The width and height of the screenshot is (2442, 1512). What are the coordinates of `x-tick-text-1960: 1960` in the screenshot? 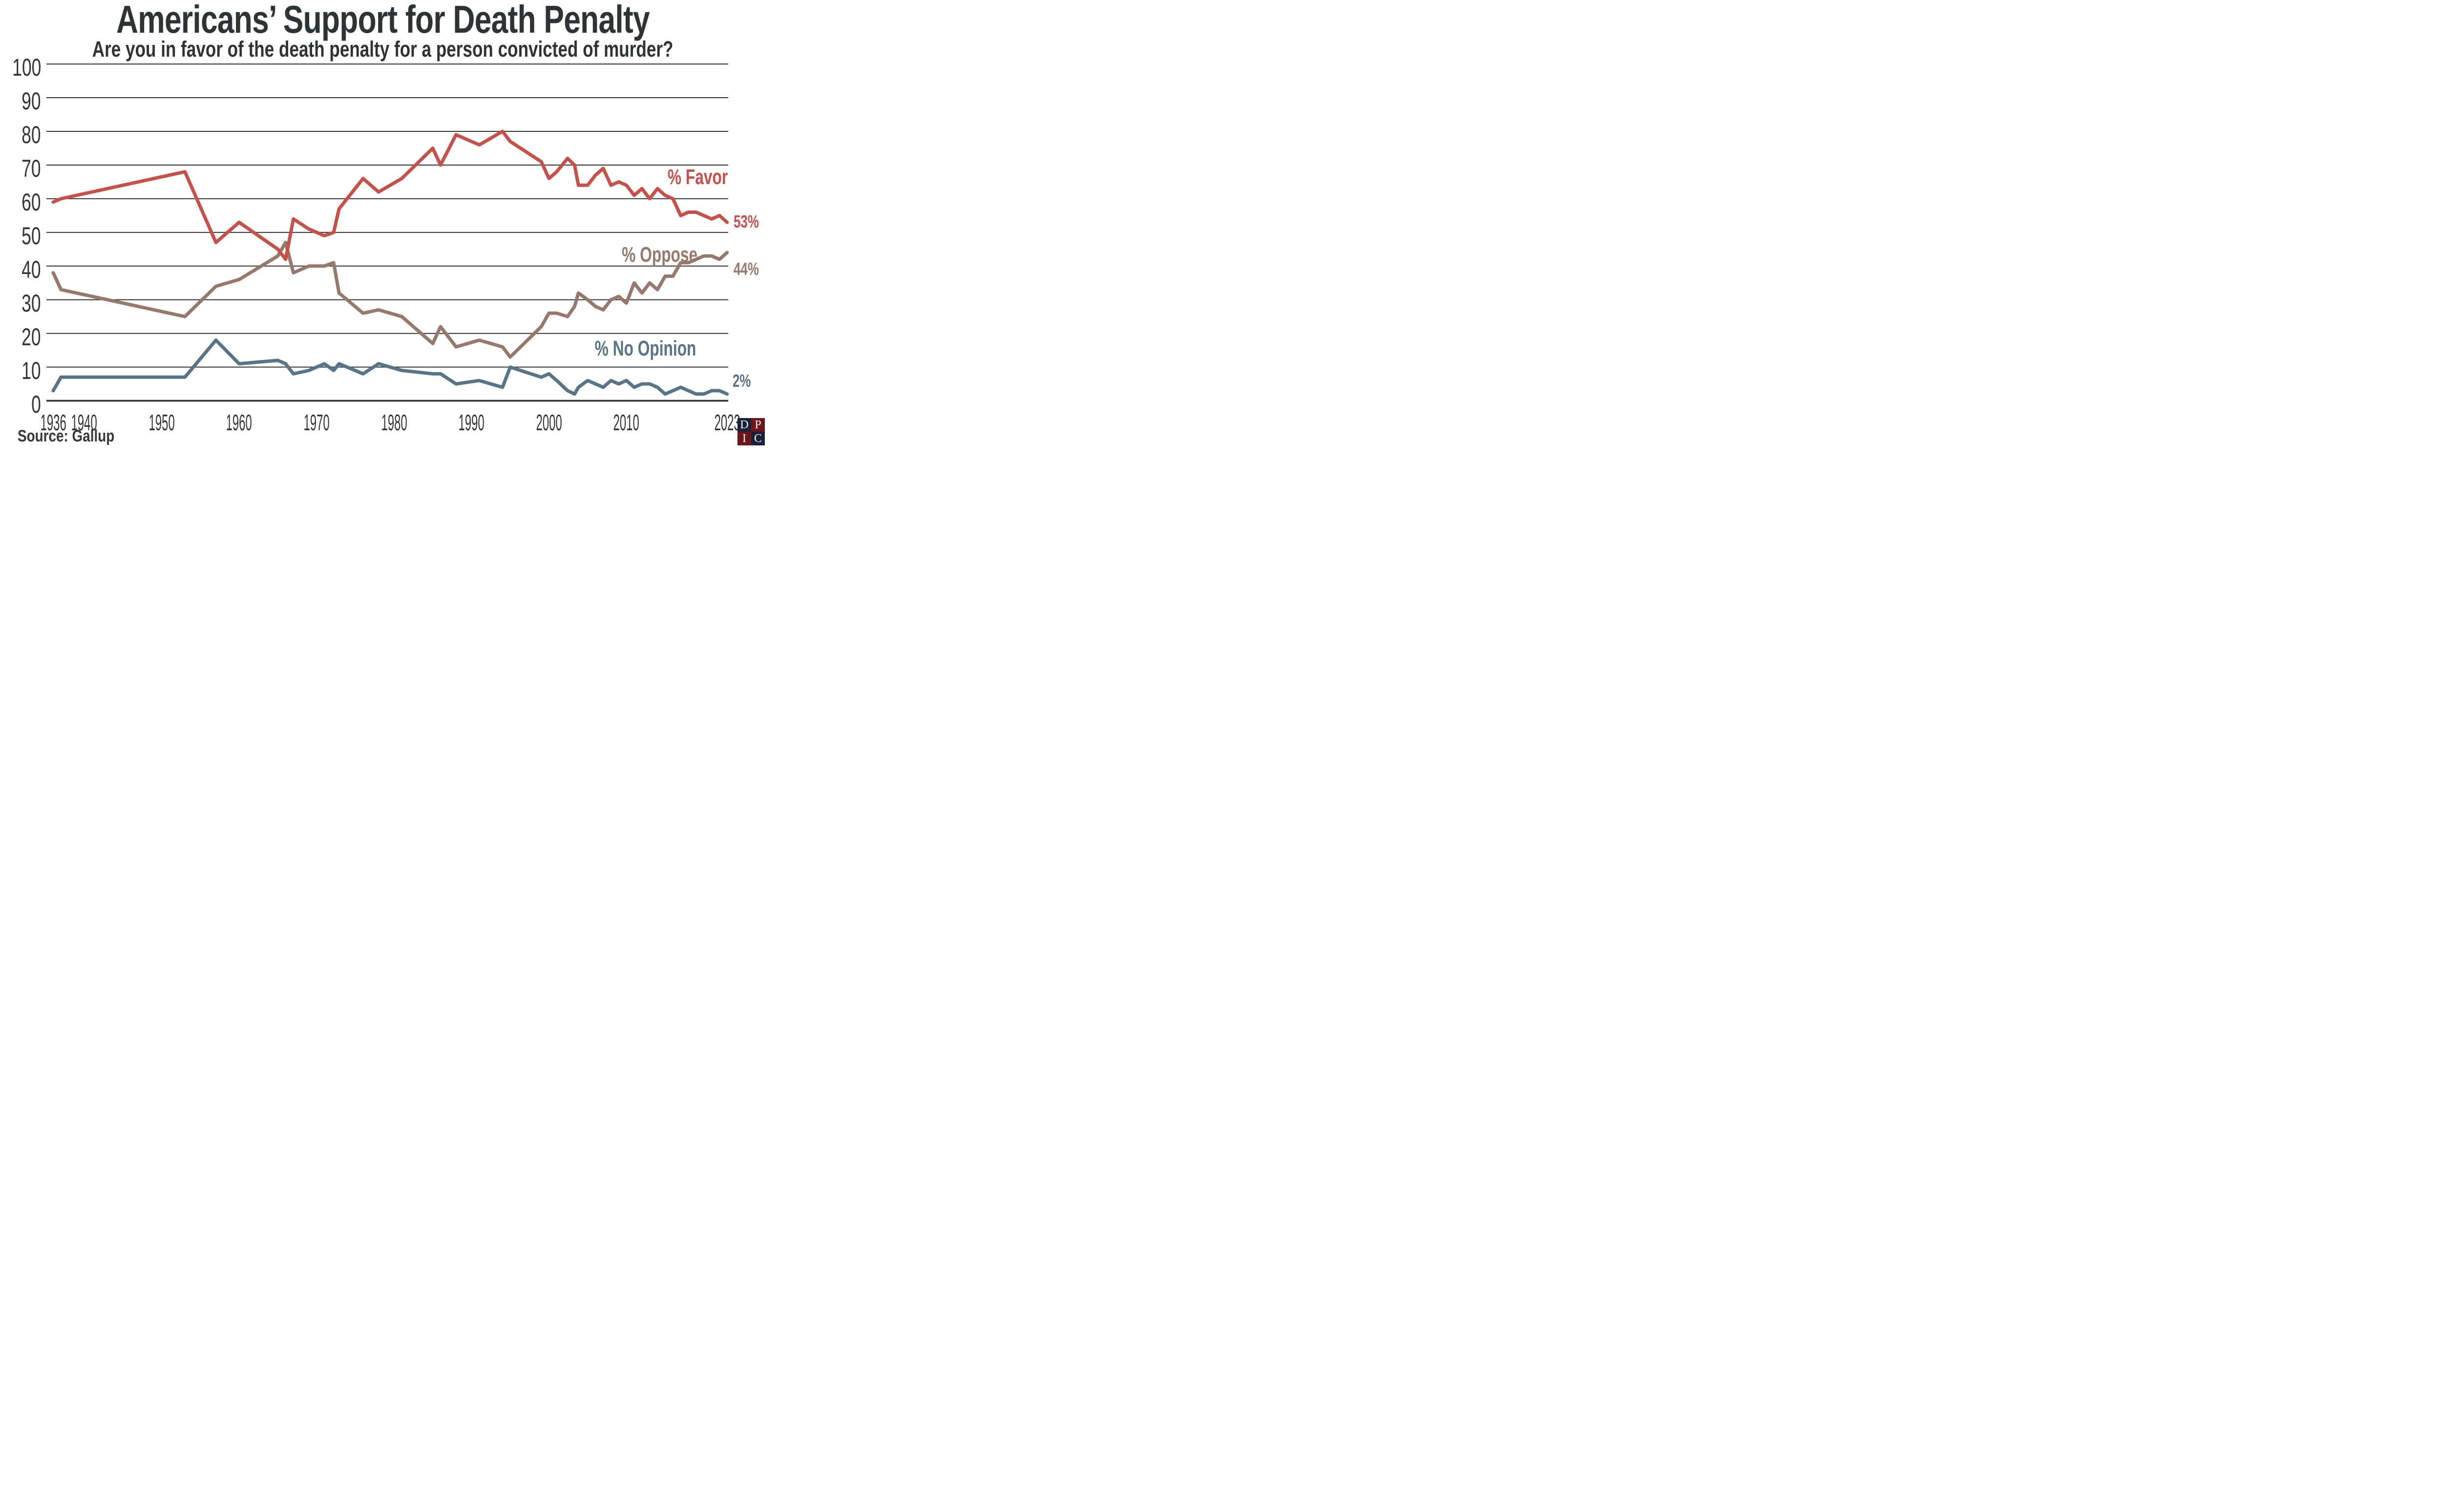 It's located at (239, 422).